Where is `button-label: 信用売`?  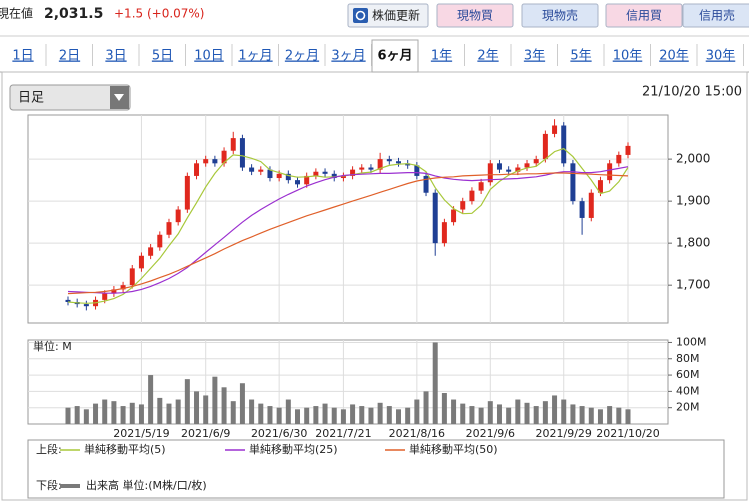
button-label: 信用売 is located at coordinates (717, 15).